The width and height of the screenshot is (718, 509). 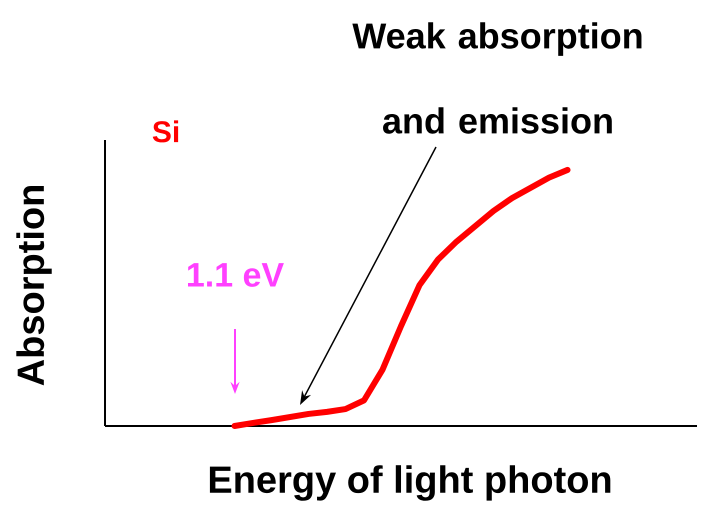 I want to click on y-axis-title: Absorption, so click(x=34, y=286).